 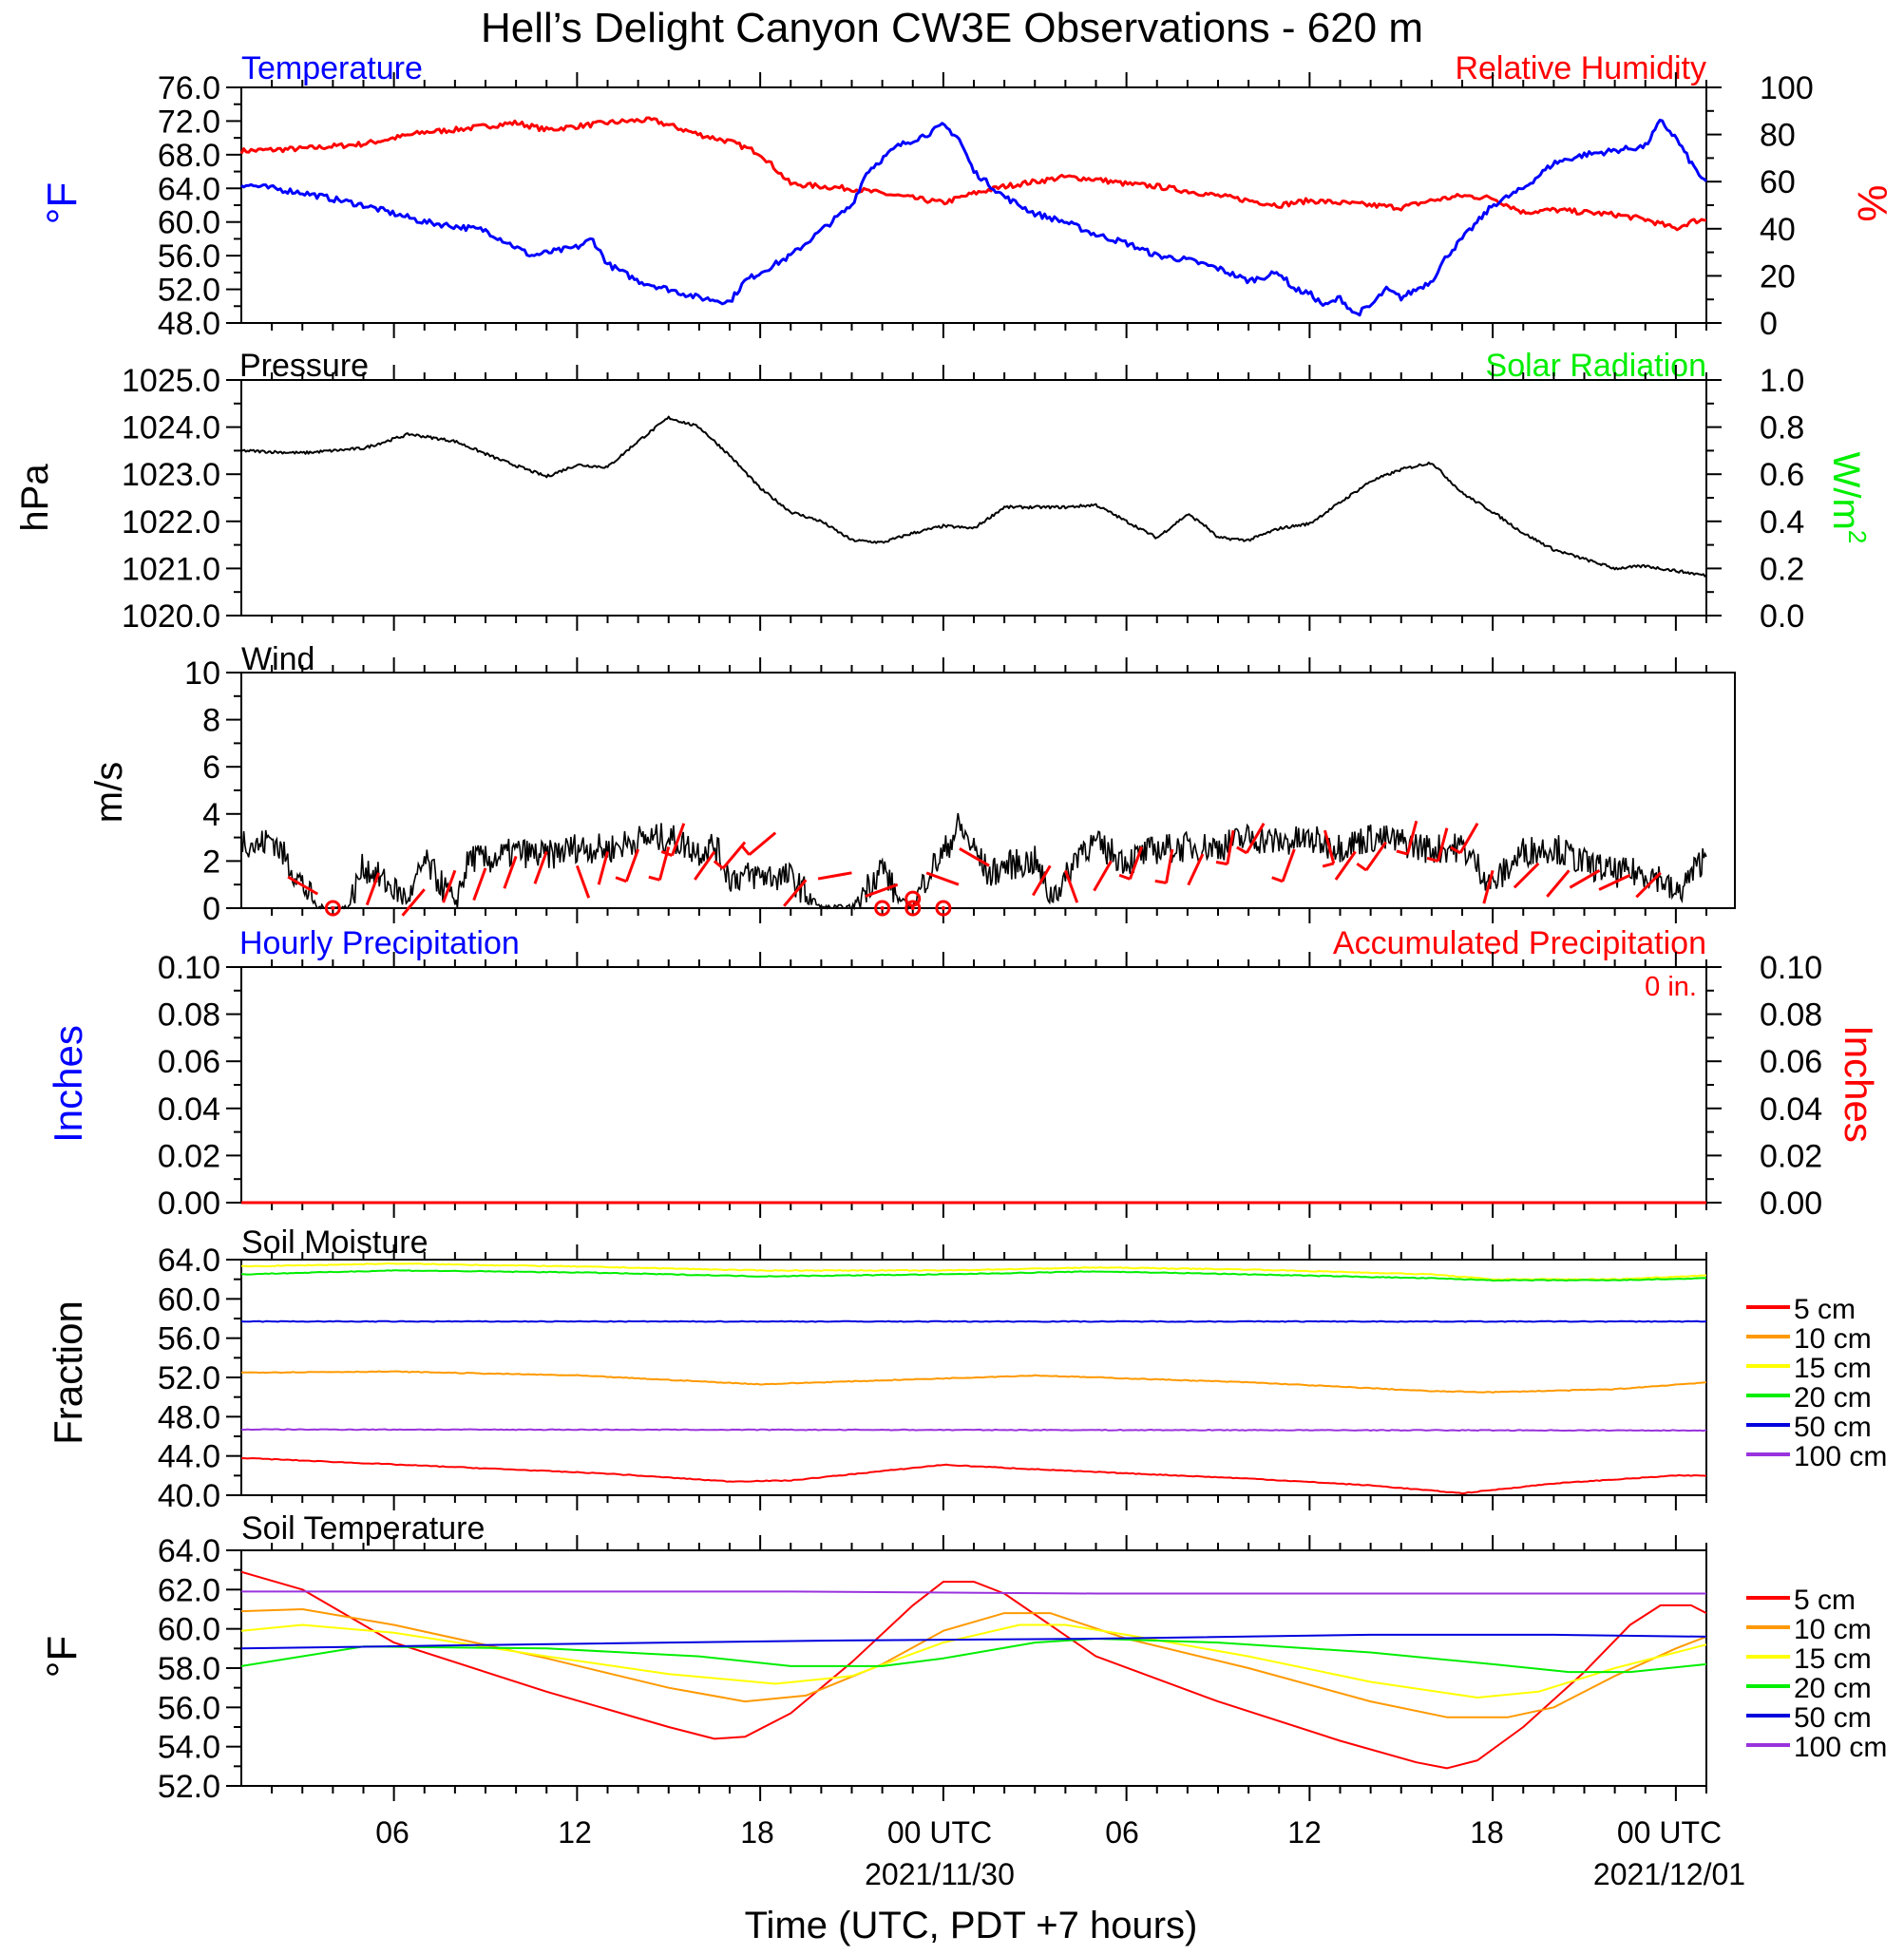 What do you see at coordinates (960, 791) in the screenshot?
I see `panel-frame: 10 8 6 4 2 0` at bounding box center [960, 791].